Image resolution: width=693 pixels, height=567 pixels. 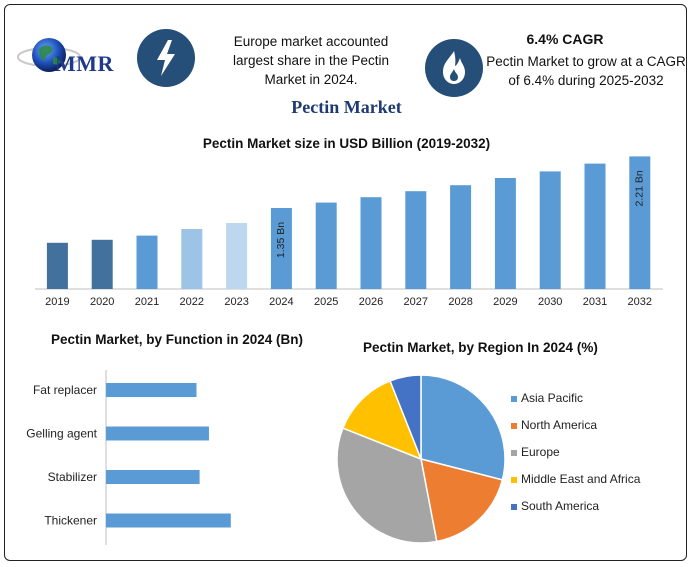 What do you see at coordinates (595, 302) in the screenshot?
I see `x-tick-label: 2031` at bounding box center [595, 302].